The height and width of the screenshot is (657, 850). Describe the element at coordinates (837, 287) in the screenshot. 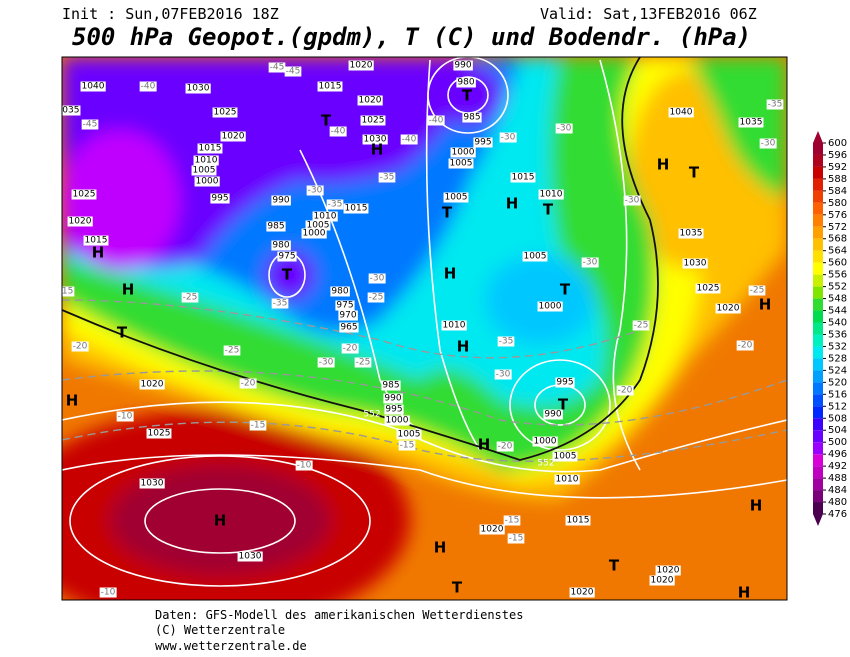

I see `scale-label: 552` at that location.